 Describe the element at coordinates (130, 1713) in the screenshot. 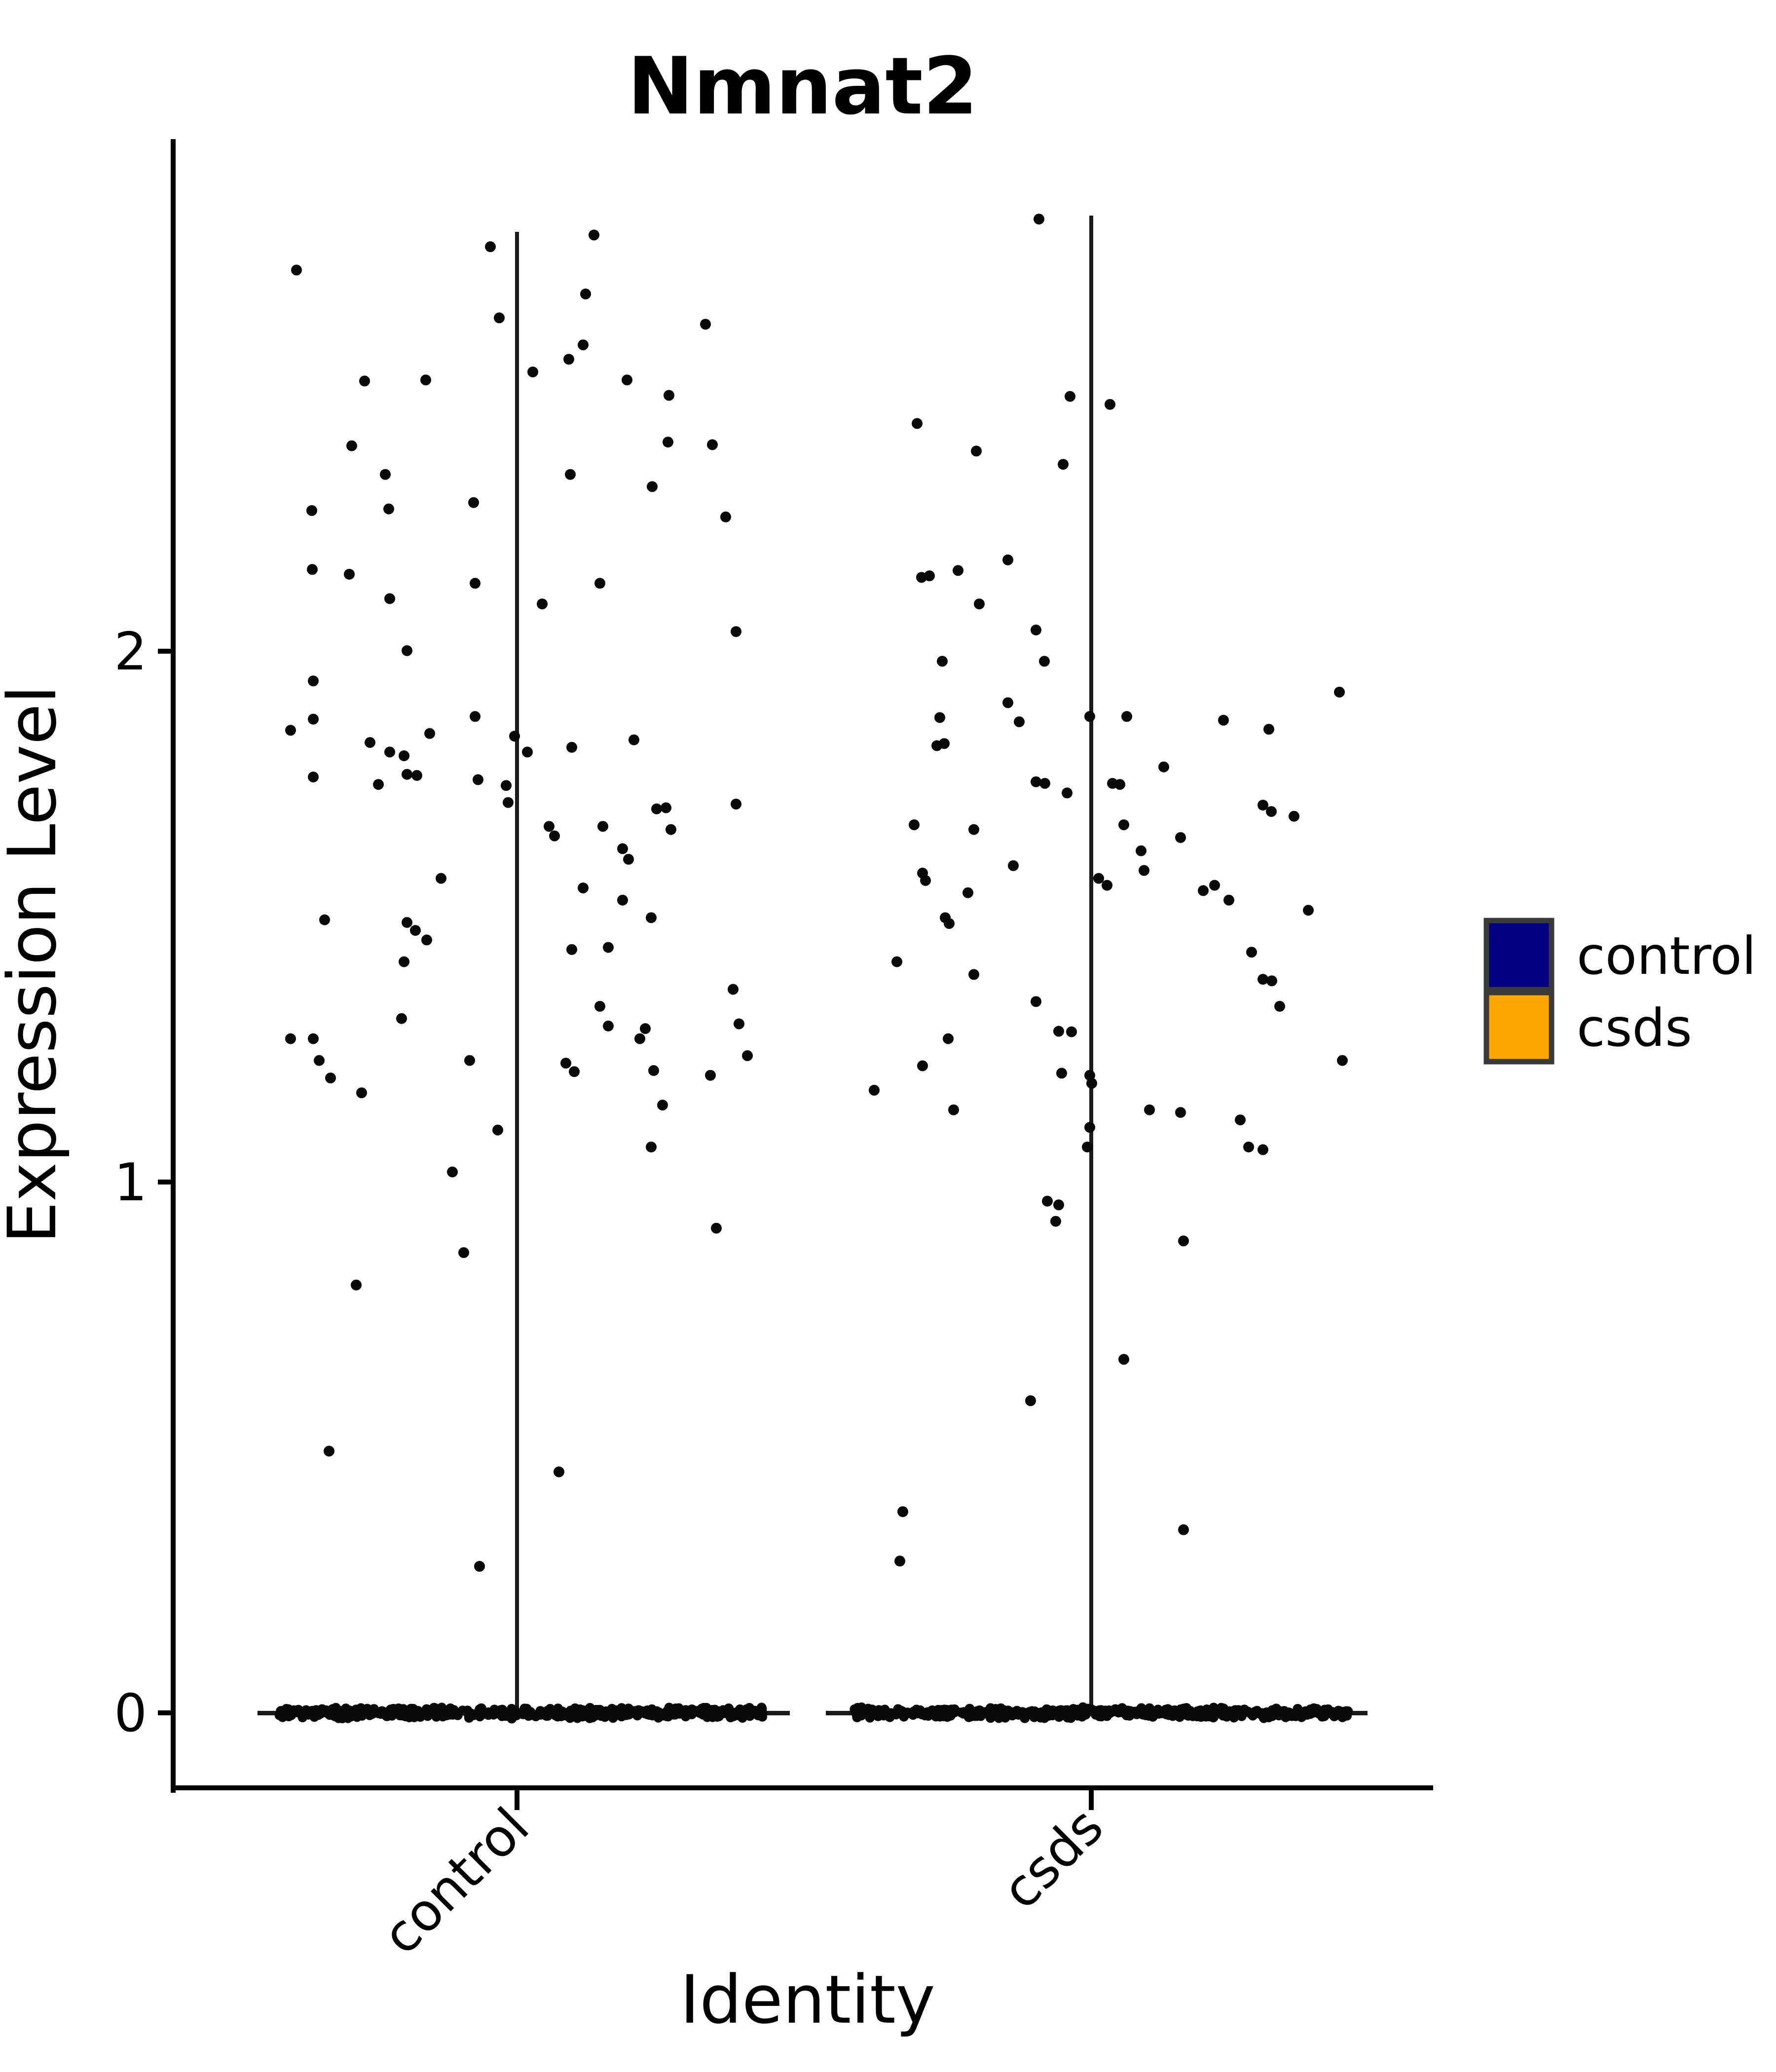

I see `y-tick-label: 0` at that location.